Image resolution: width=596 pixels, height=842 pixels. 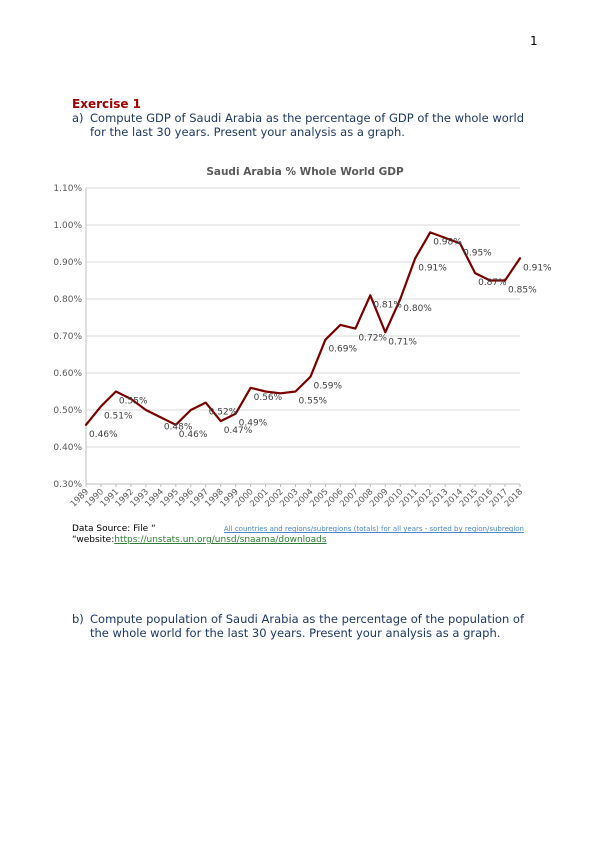 I want to click on data-label: 0.81%, so click(x=387, y=305).